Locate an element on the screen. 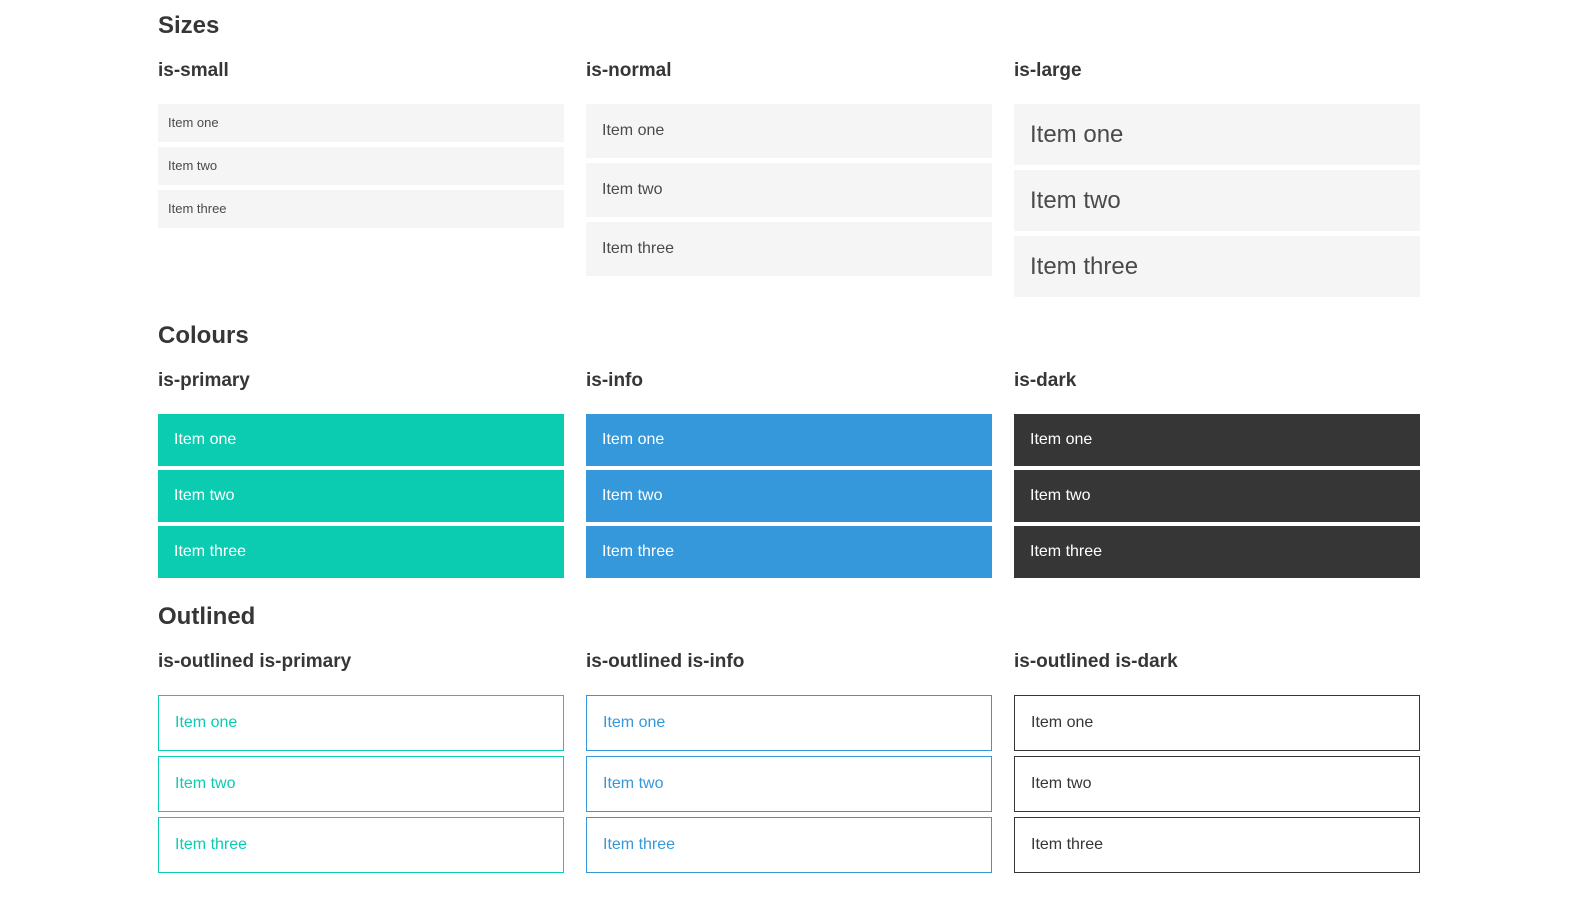  column-heading: is-outlined is-primary is located at coordinates (255, 661).